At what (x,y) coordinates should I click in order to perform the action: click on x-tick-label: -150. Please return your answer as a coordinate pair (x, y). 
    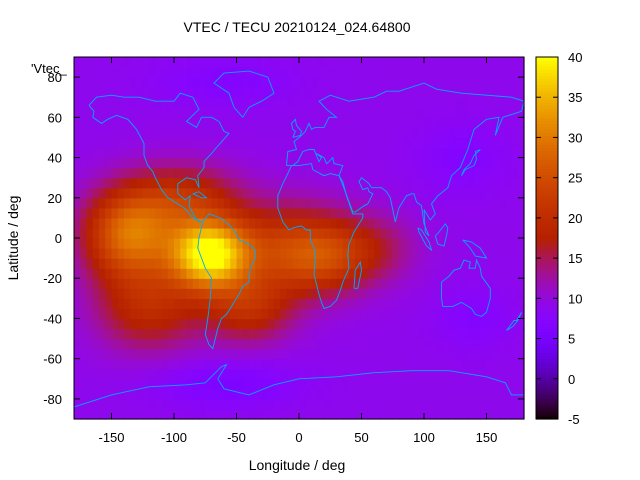
    Looking at the image, I should click on (111, 437).